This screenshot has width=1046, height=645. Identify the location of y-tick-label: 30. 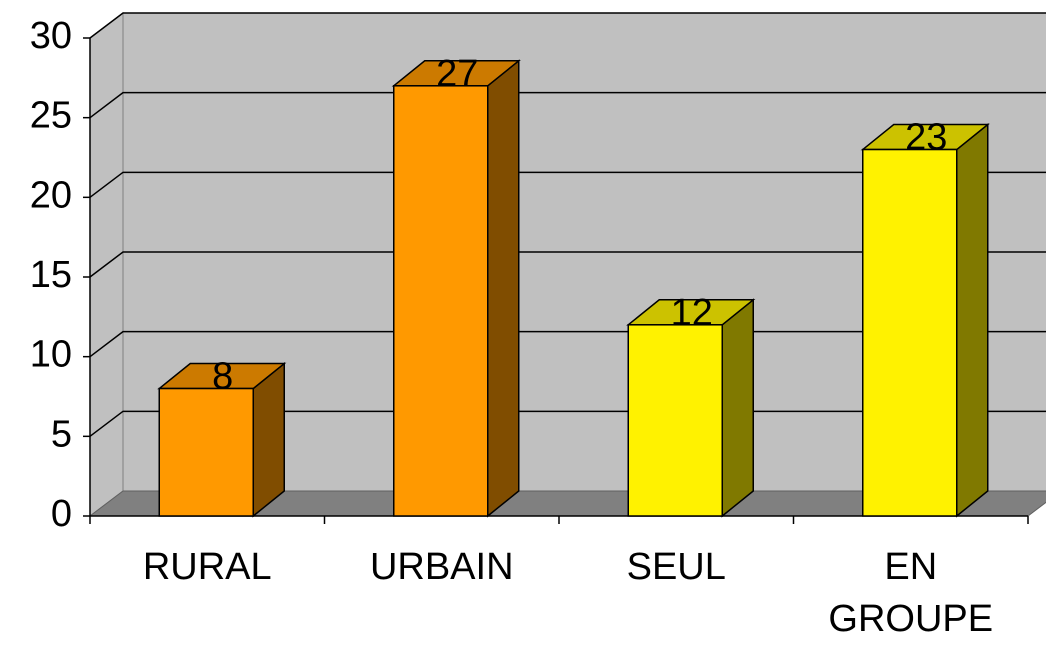
(51, 36).